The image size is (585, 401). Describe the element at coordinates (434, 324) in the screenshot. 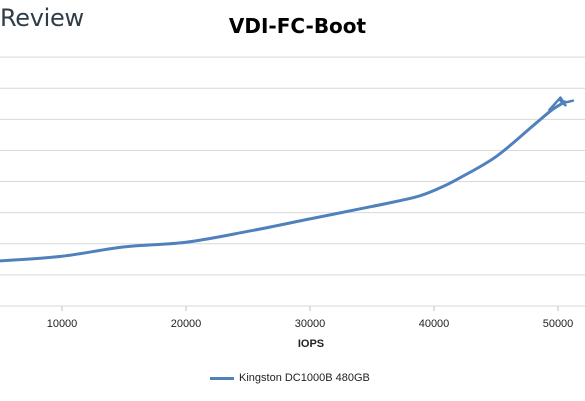

I see `x-tick-label: 40000` at that location.